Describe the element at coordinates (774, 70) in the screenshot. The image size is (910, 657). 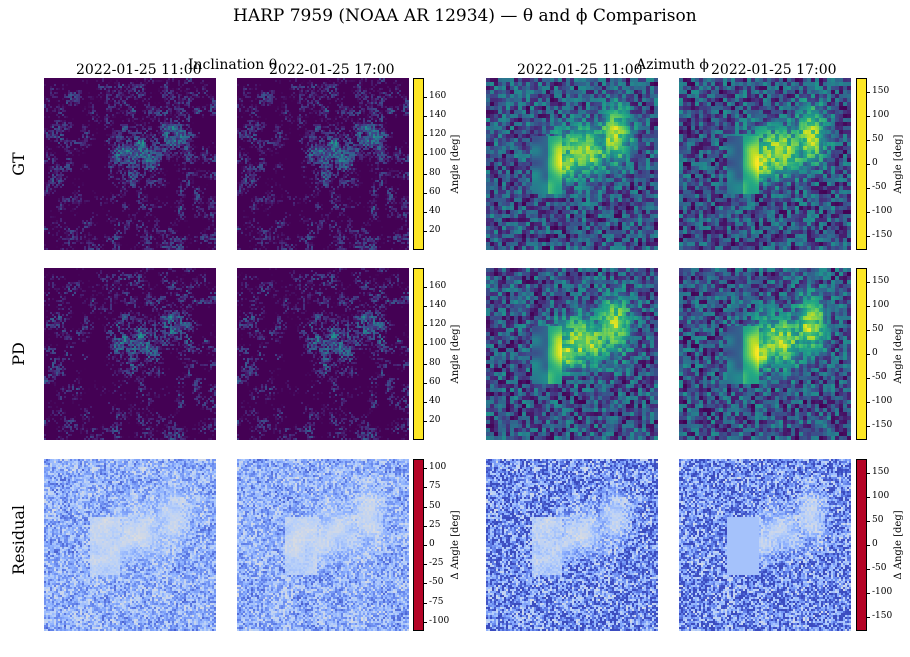
I see `col-timestamp-azi-2: 2022-01-25 17:00` at that location.